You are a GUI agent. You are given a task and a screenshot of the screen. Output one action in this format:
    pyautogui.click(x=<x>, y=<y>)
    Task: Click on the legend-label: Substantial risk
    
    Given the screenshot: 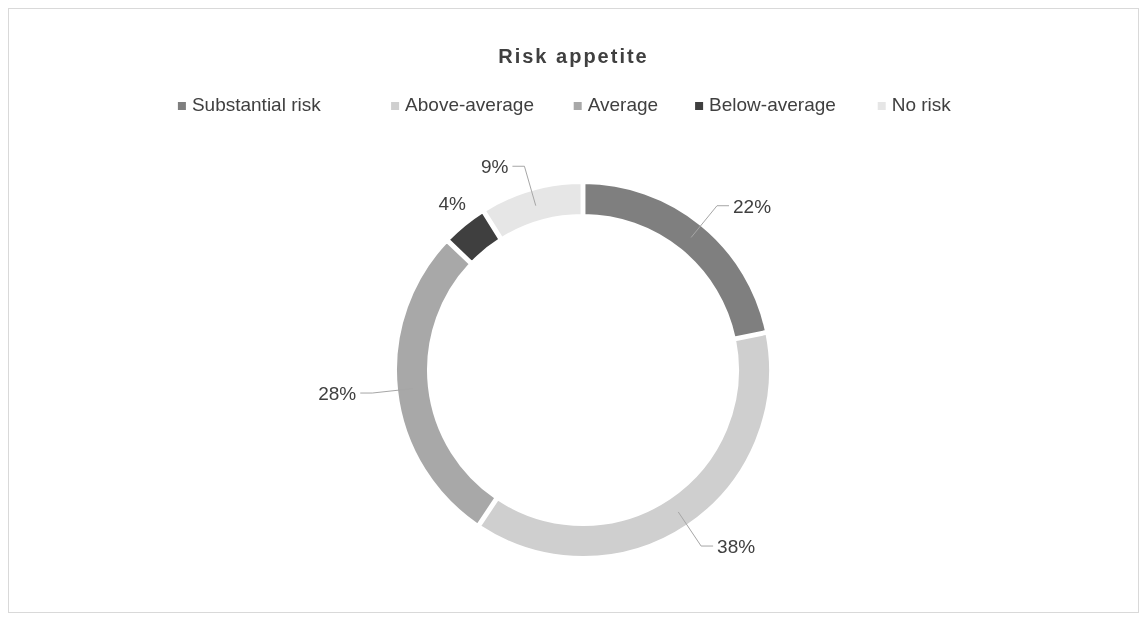 What is the action you would take?
    pyautogui.click(x=256, y=104)
    